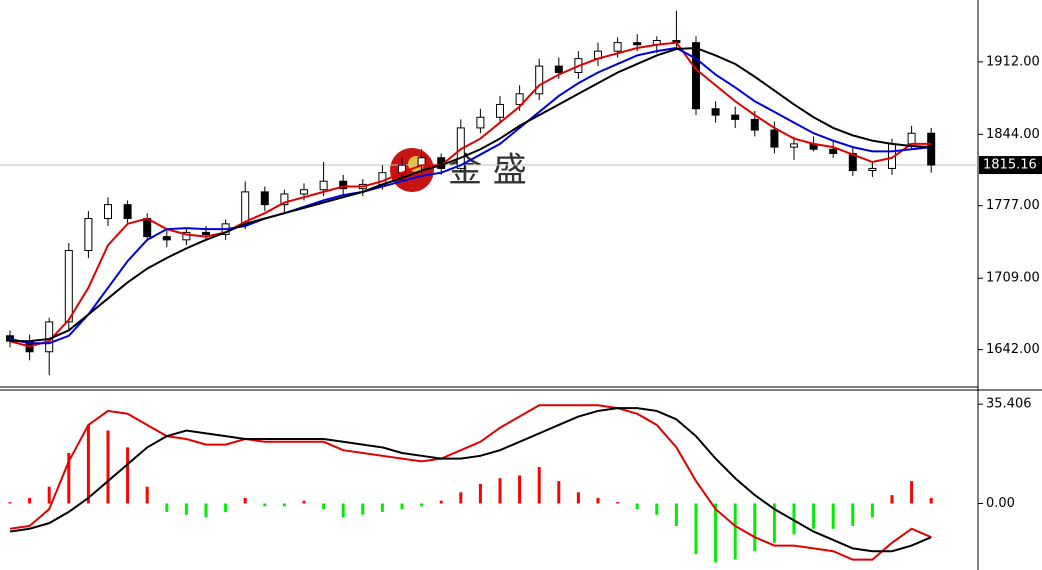  Describe the element at coordinates (1000, 503) in the screenshot. I see `y-tick-label: 0.00` at that location.